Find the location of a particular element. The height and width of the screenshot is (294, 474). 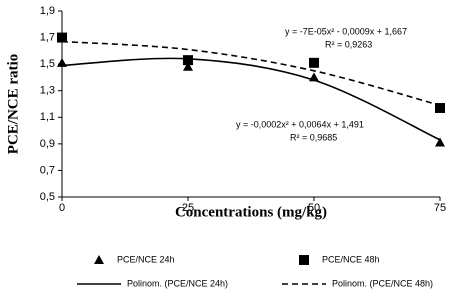

annotation: R² = 0,9263 is located at coordinates (348, 44).